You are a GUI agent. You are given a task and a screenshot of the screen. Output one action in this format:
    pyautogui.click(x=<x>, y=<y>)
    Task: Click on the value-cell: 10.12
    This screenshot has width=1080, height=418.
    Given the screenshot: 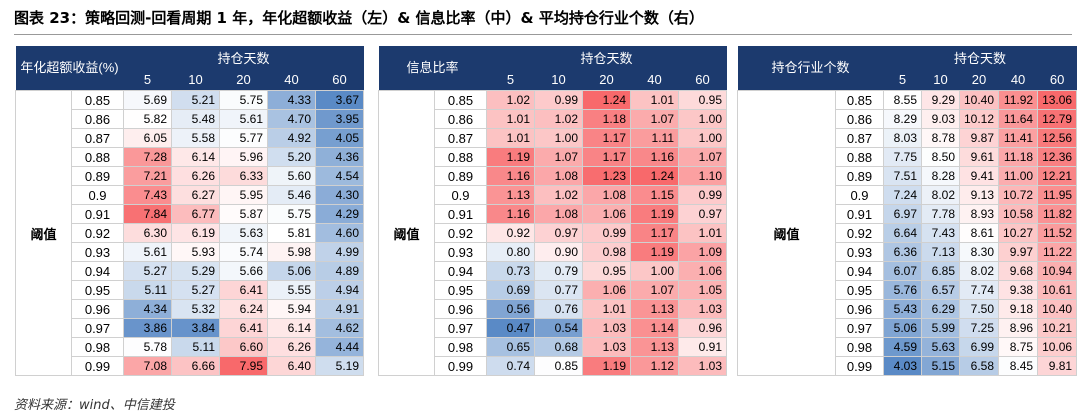 What is the action you would take?
    pyautogui.click(x=979, y=119)
    